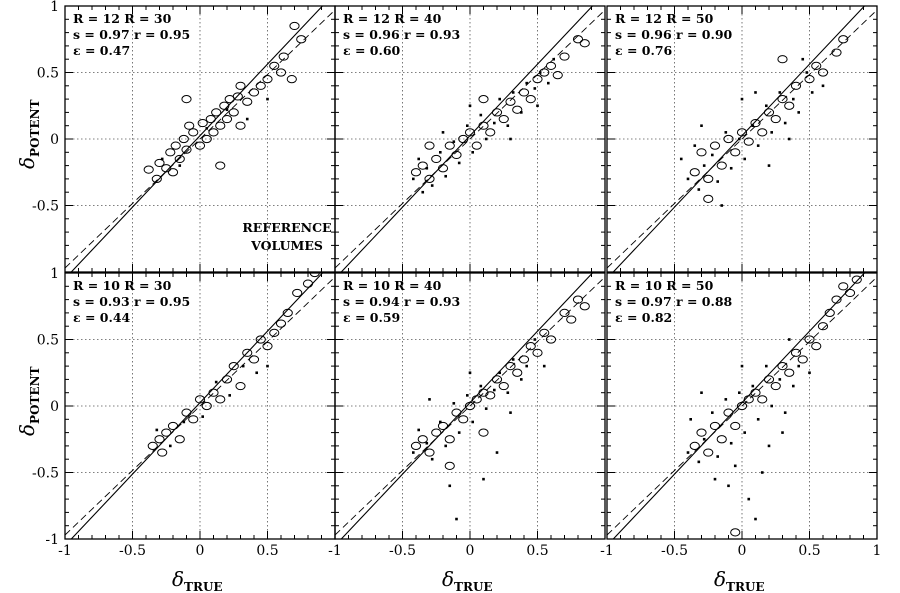 The height and width of the screenshot is (593, 900). What do you see at coordinates (392, 18) in the screenshot?
I see `annotation-radii: R = 12 R = 40` at bounding box center [392, 18].